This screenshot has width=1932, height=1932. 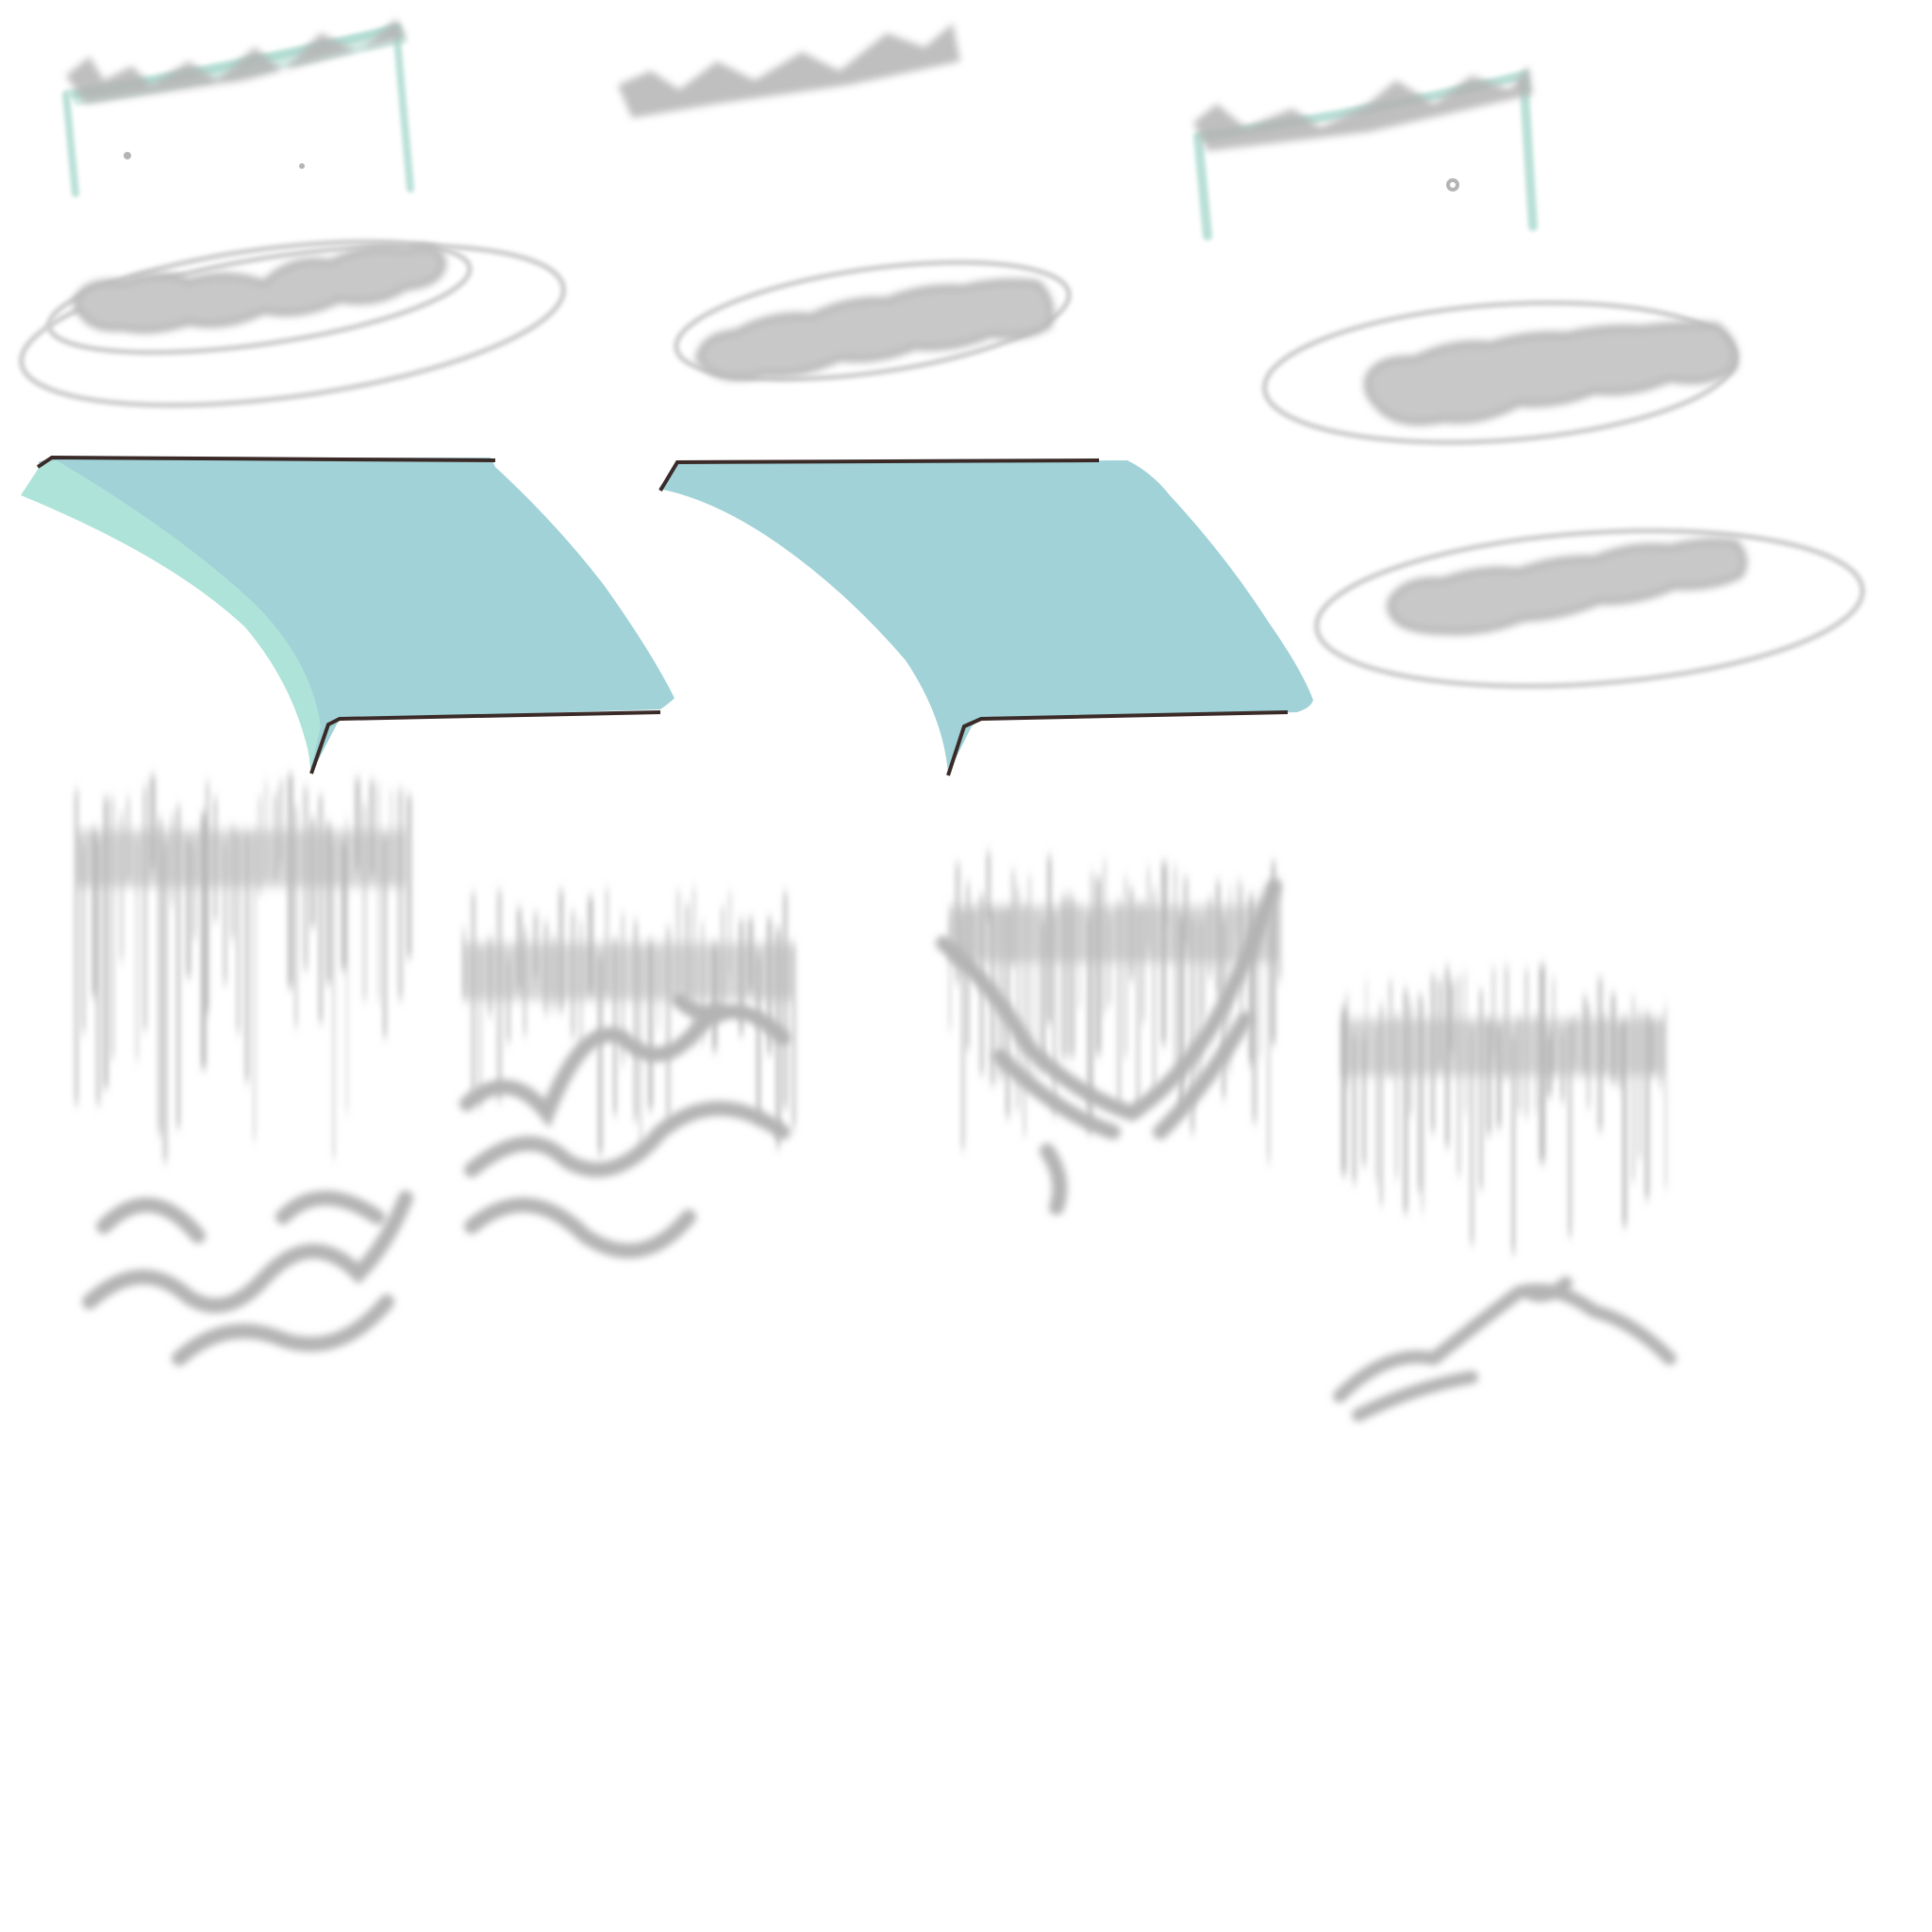 What do you see at coordinates (356, 616) in the screenshot?
I see `ledge-surface` at bounding box center [356, 616].